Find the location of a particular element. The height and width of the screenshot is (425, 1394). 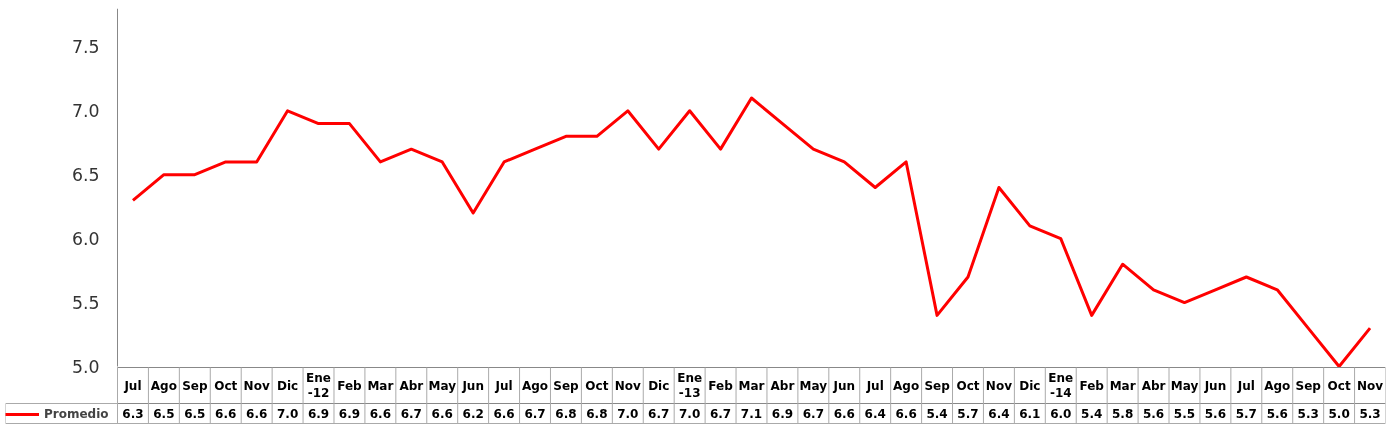

y-tick-label: 5.0 is located at coordinates (85, 367).